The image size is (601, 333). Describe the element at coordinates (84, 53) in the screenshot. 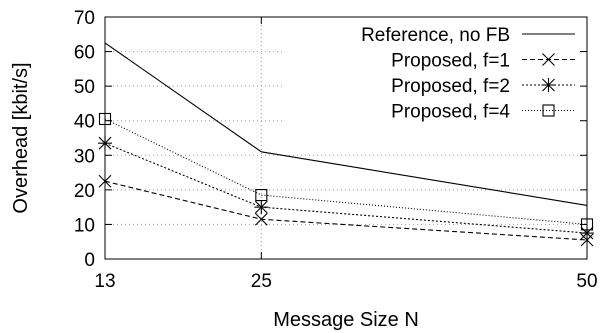

I see `y-tick-label: 60` at that location.